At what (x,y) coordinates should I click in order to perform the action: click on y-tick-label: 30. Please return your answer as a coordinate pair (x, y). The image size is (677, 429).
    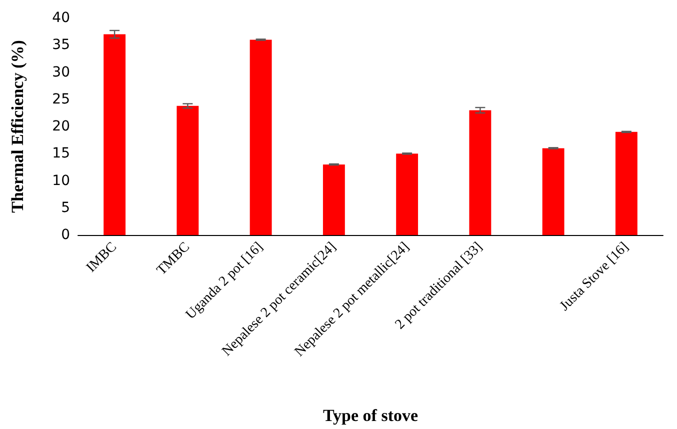
    Looking at the image, I should click on (61, 72).